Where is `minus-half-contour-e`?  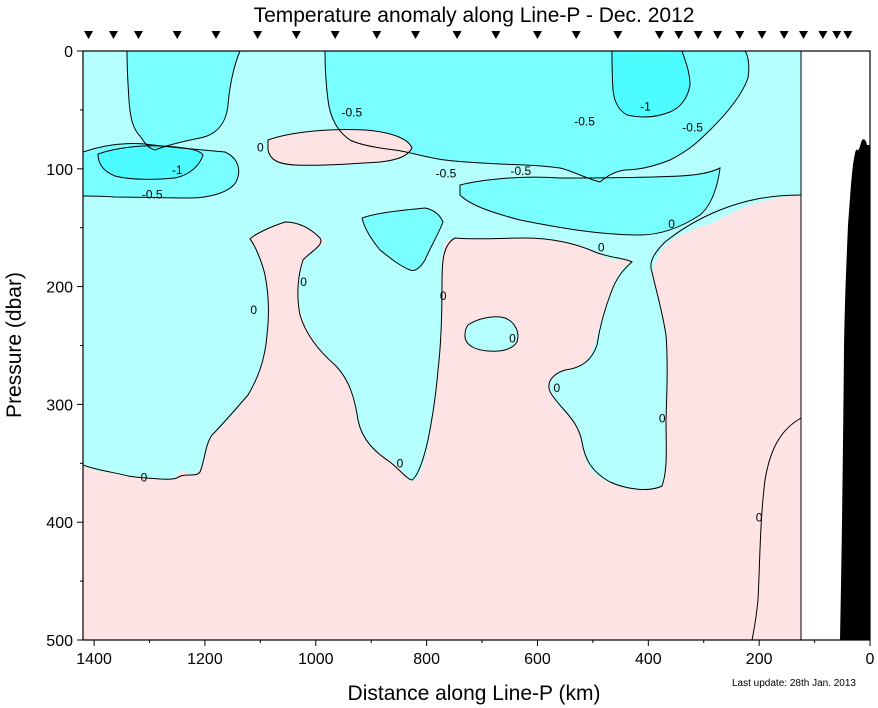
minus-half-contour-e is located at coordinates (590, 201).